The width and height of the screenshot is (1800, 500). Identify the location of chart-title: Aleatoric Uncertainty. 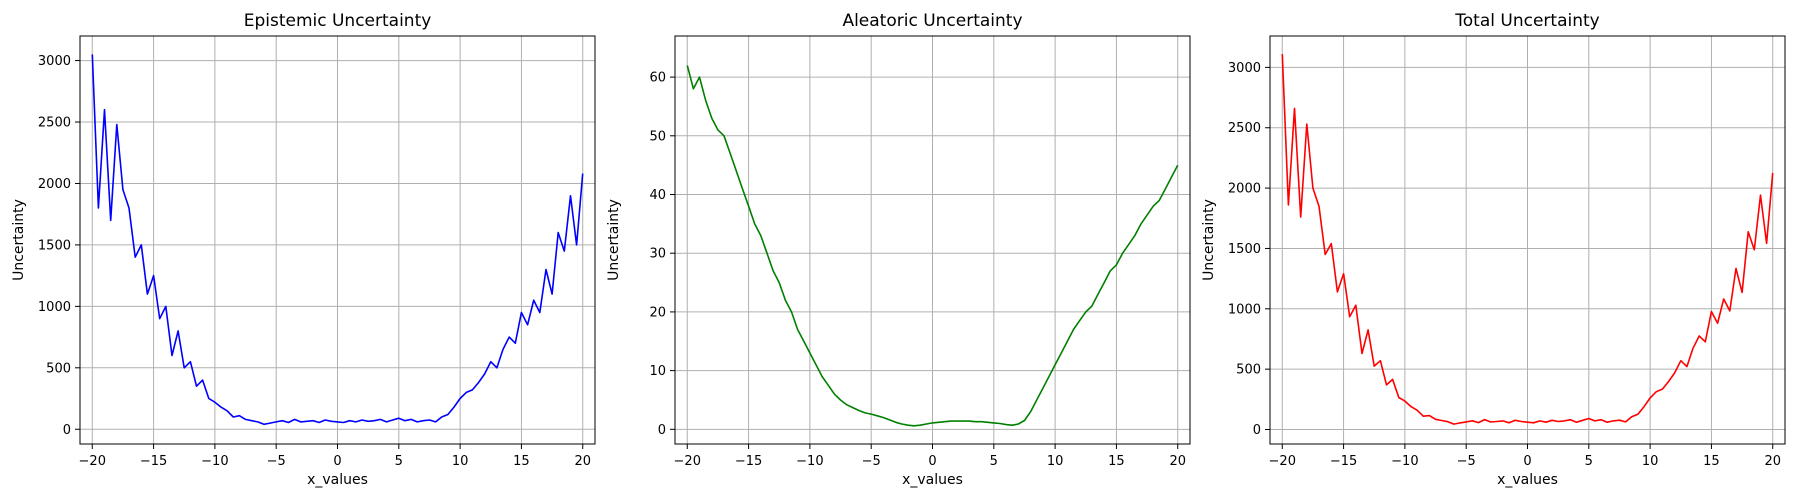
(932, 21).